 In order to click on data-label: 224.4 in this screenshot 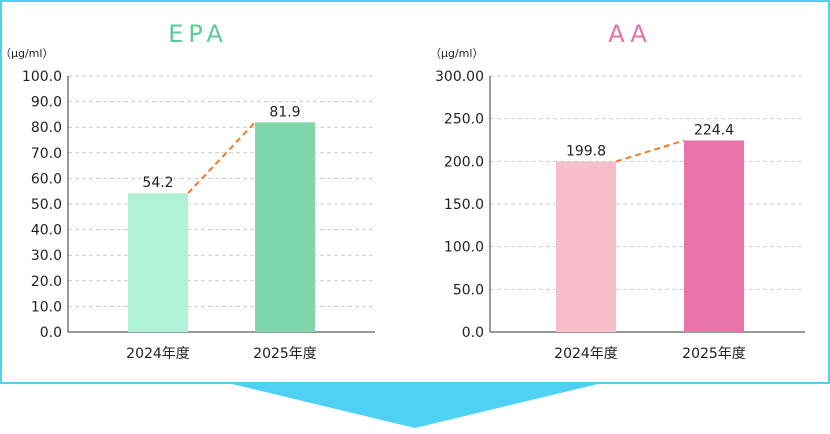, I will do `click(714, 131)`.